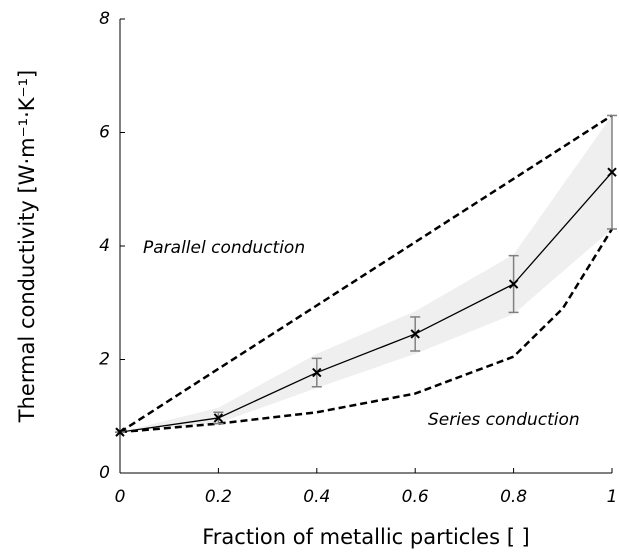 The image size is (619, 559). What do you see at coordinates (316, 497) in the screenshot?
I see `x-tick-label: 0.4` at bounding box center [316, 497].